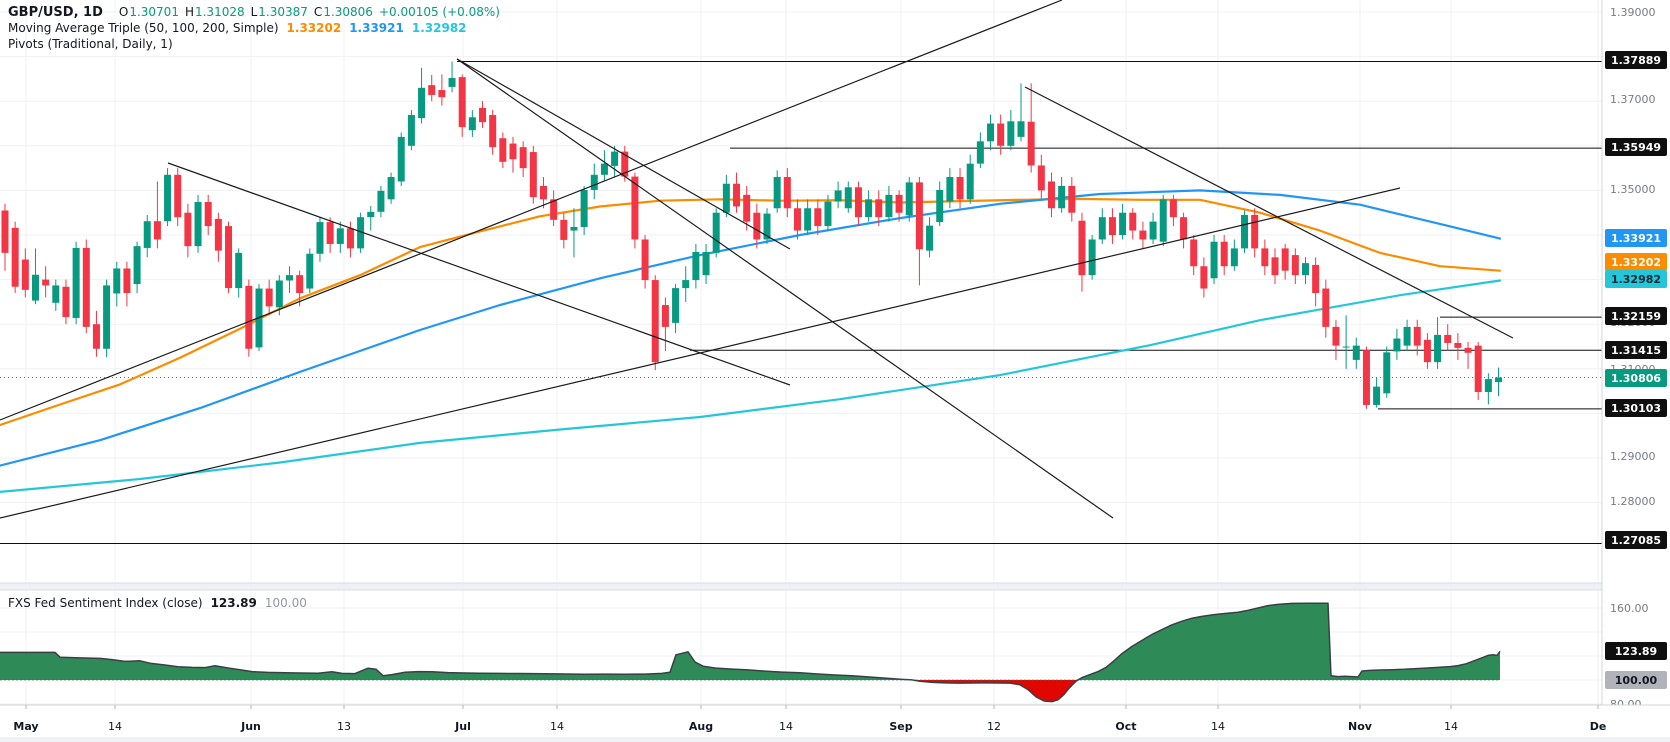 The image size is (1670, 742). I want to click on svg-text: 1.30806, so click(1636, 378).